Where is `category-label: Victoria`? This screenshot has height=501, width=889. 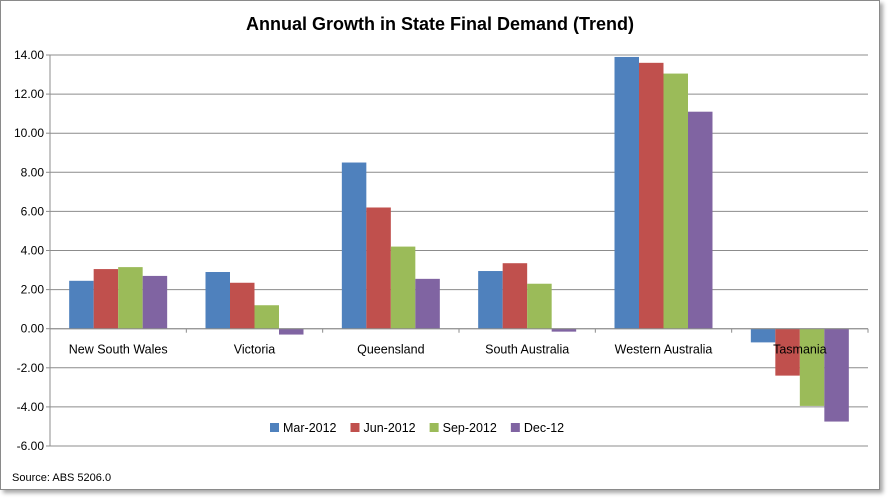
category-label: Victoria is located at coordinates (255, 350).